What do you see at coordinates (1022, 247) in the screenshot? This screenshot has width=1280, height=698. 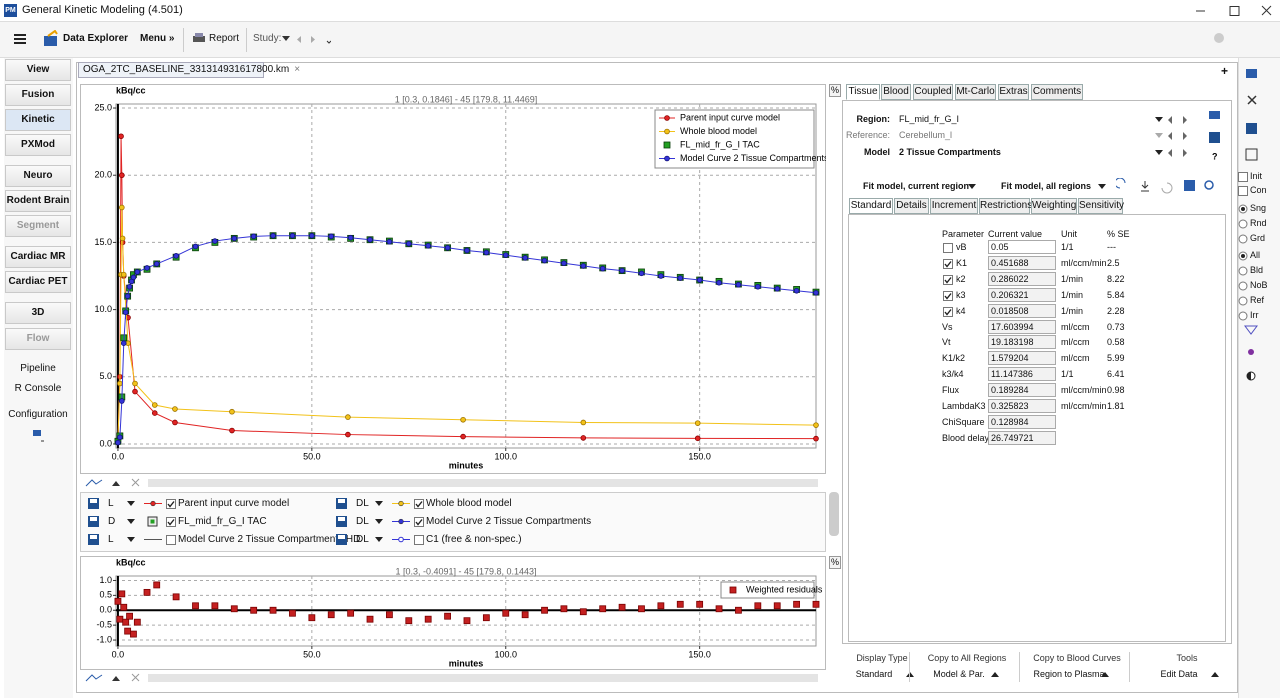 I see `parameter-value: 0.05` at bounding box center [1022, 247].